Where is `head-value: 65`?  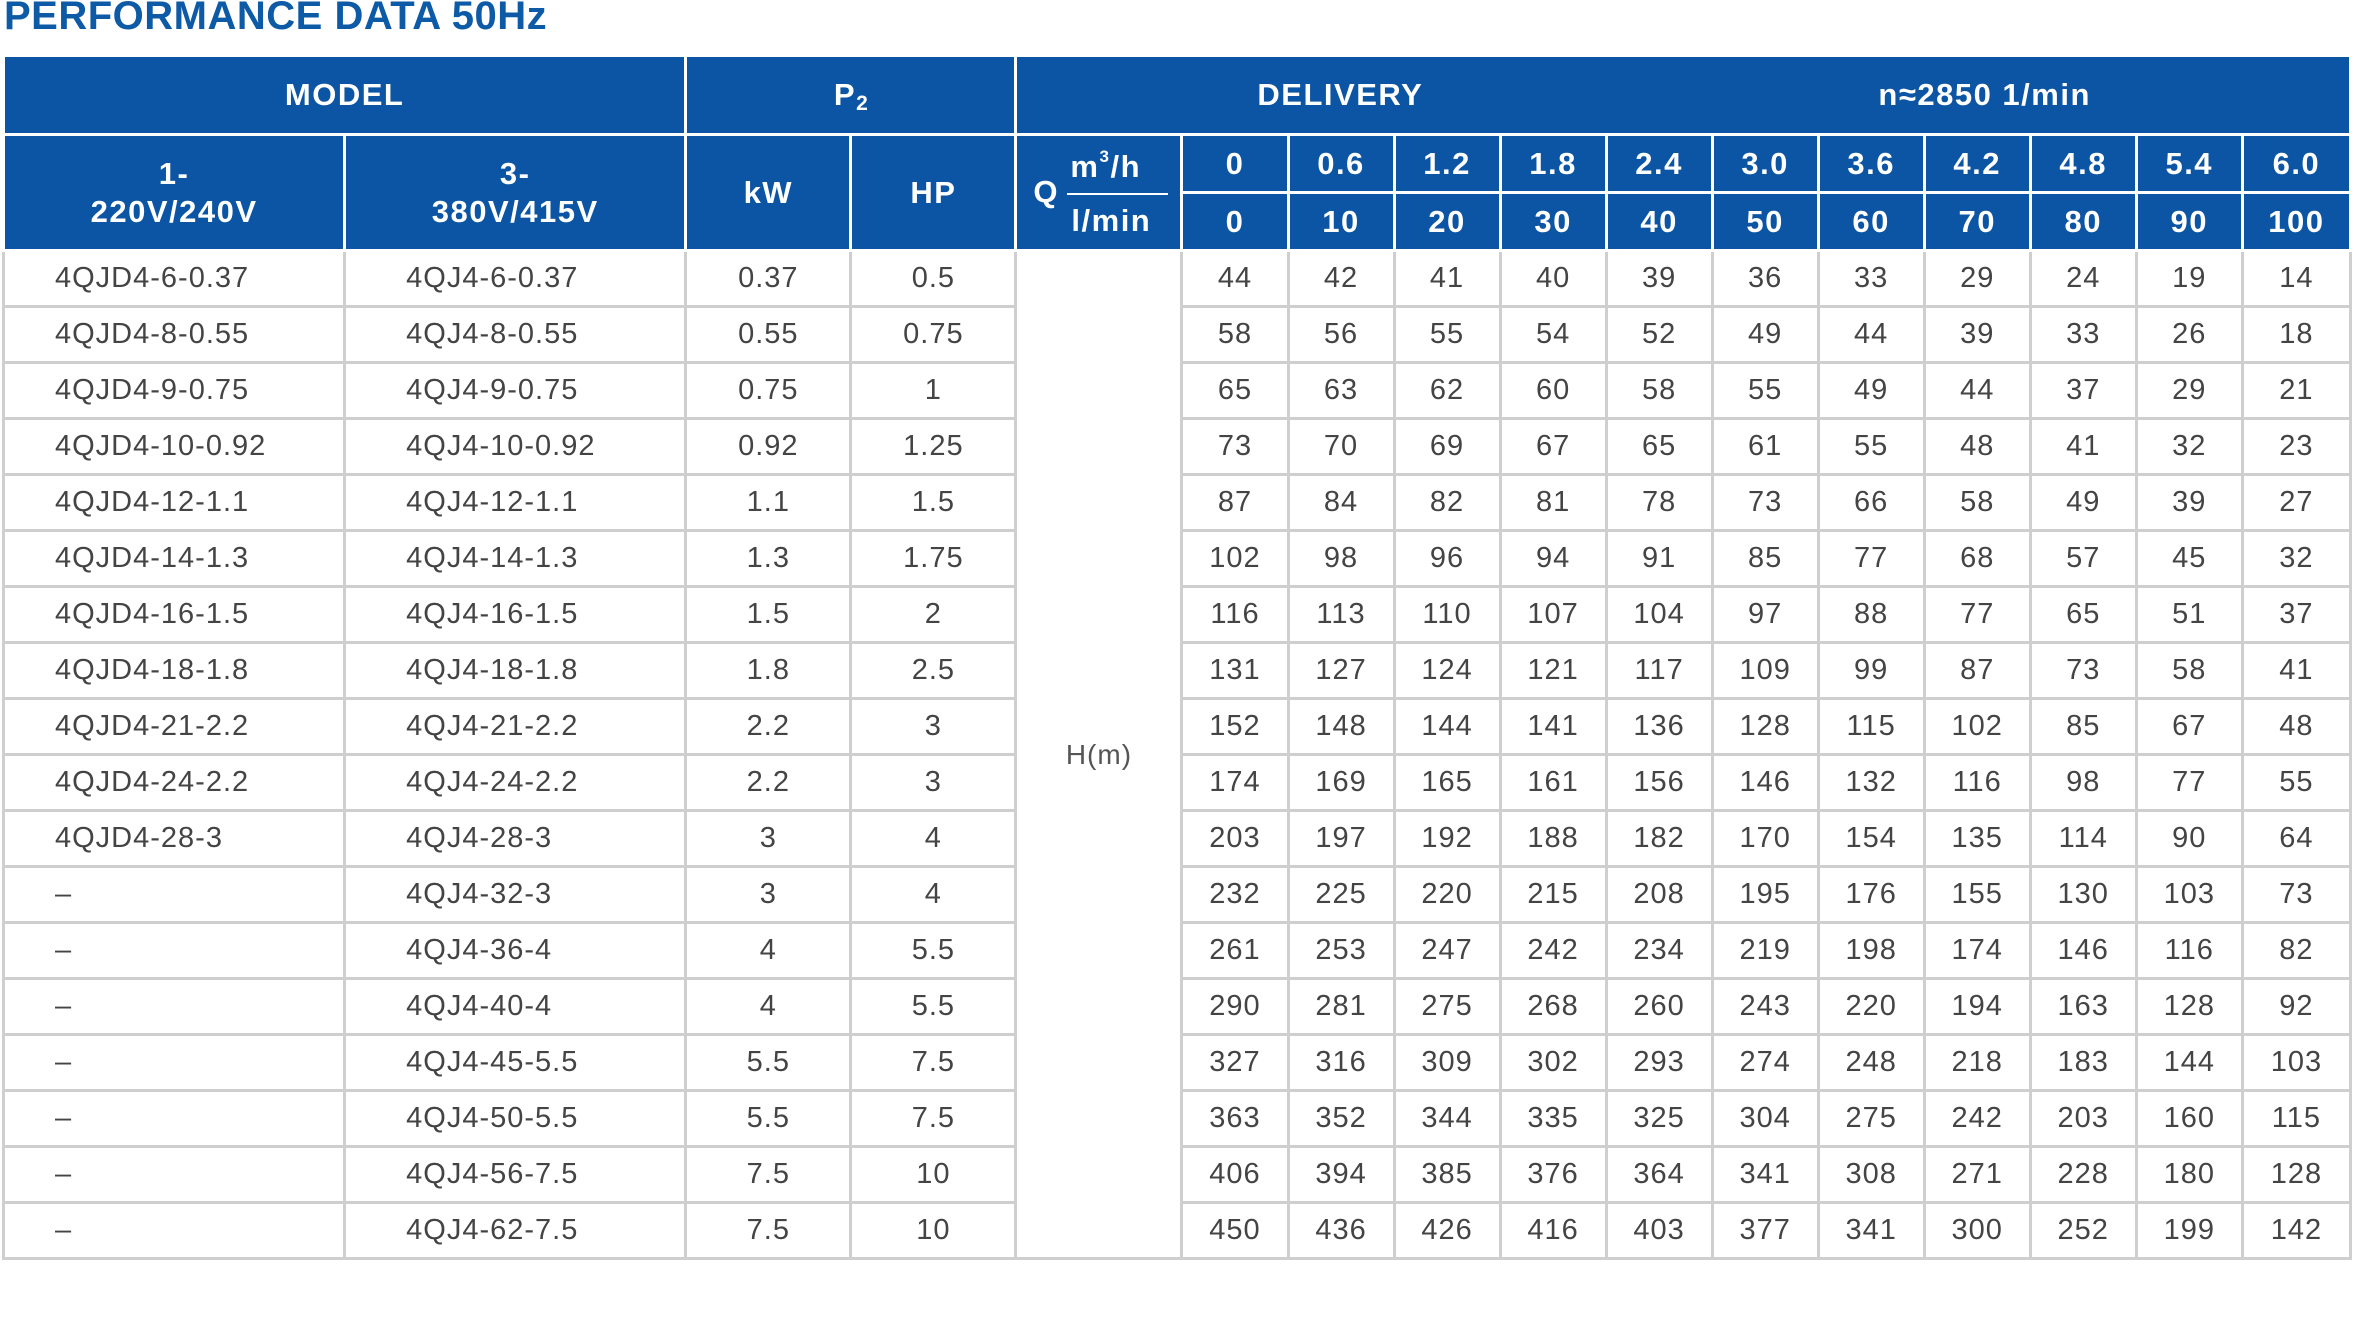
head-value: 65 is located at coordinates (1235, 390).